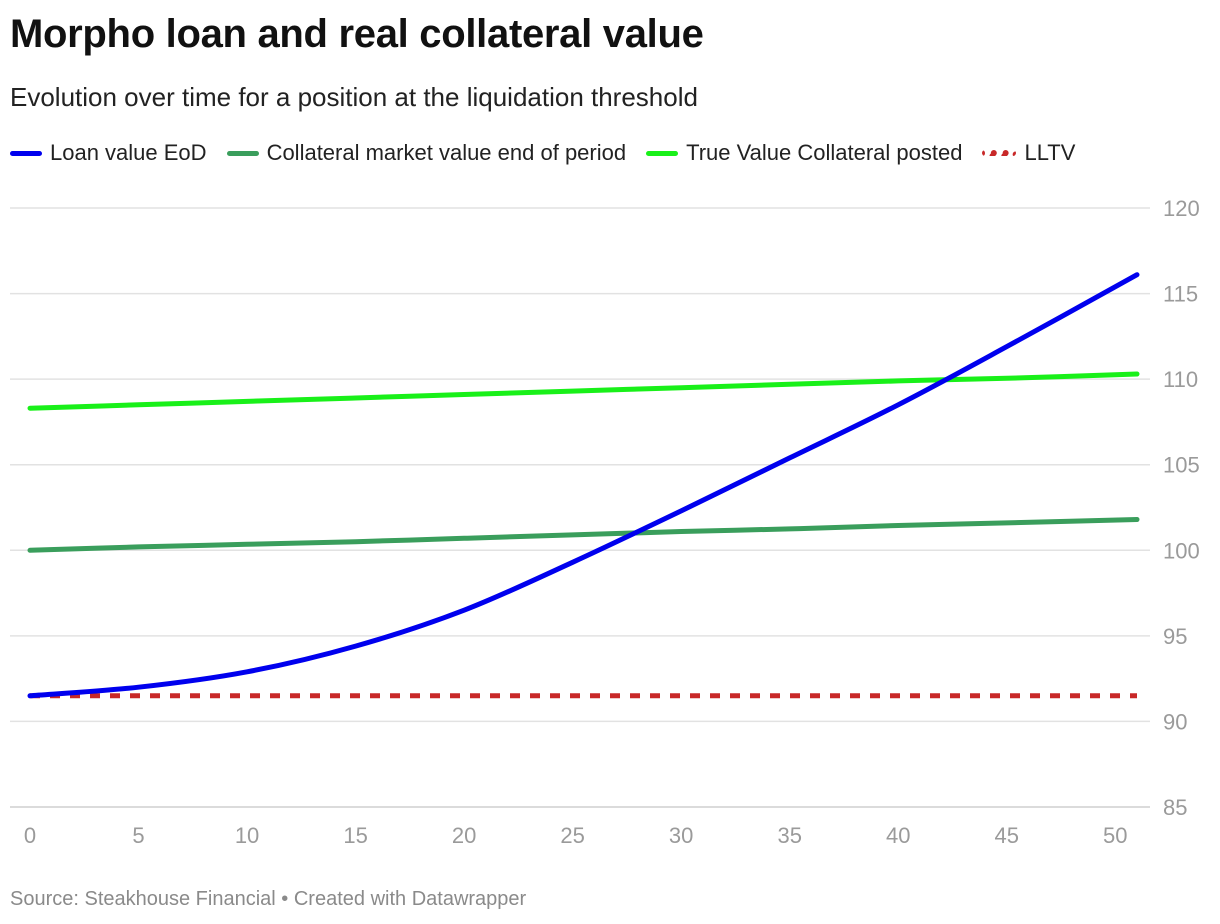 The height and width of the screenshot is (924, 1220). I want to click on legend-swatch-lltv, so click(999, 153).